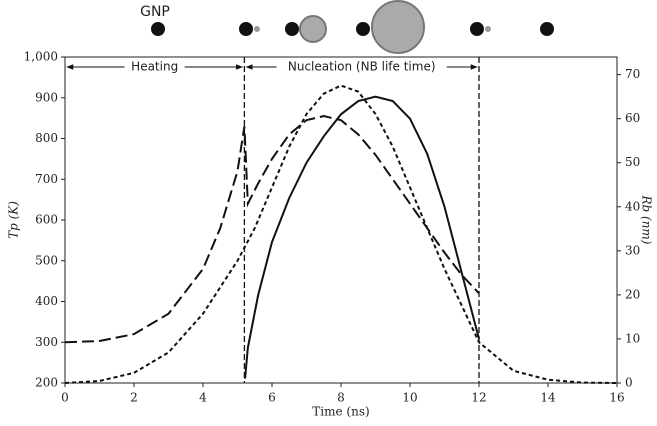  What do you see at coordinates (46, 301) in the screenshot?
I see `y-tick-label: 400` at bounding box center [46, 301].